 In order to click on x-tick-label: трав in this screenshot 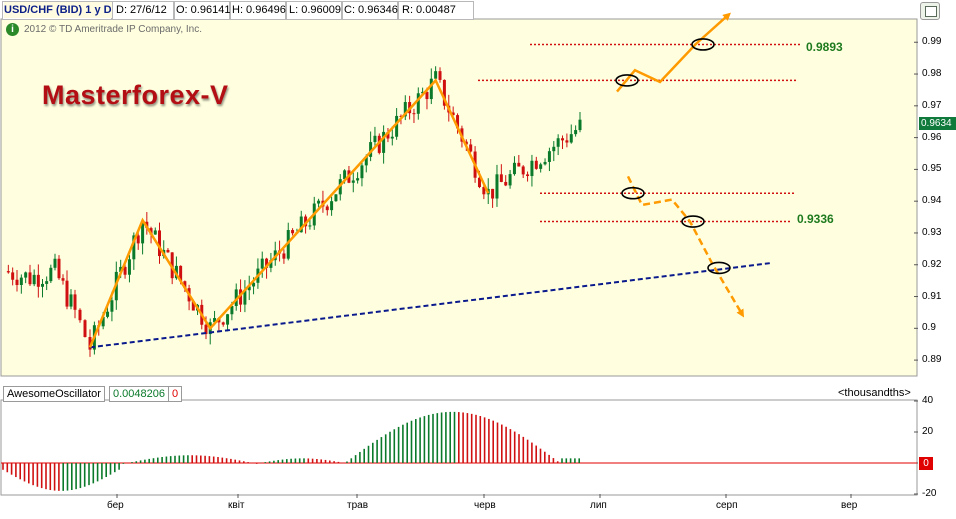, I will do `click(358, 505)`.